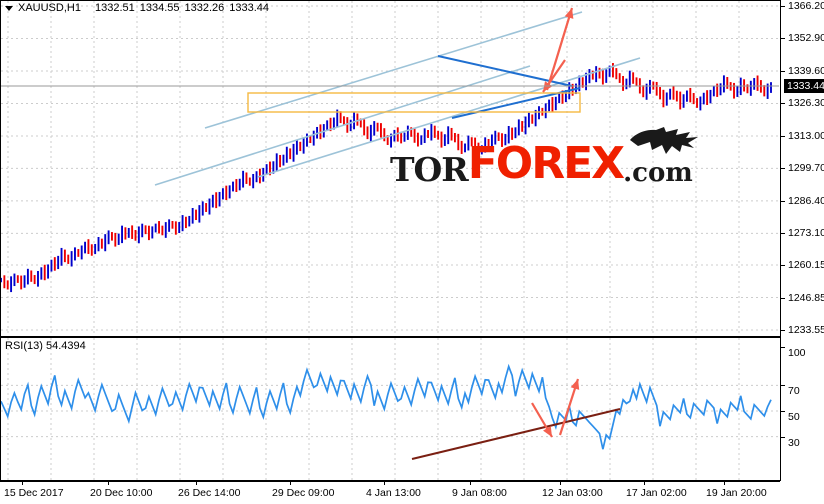 The width and height of the screenshot is (824, 504). What do you see at coordinates (249, 8) in the screenshot?
I see `quote-close: 1333.44` at bounding box center [249, 8].